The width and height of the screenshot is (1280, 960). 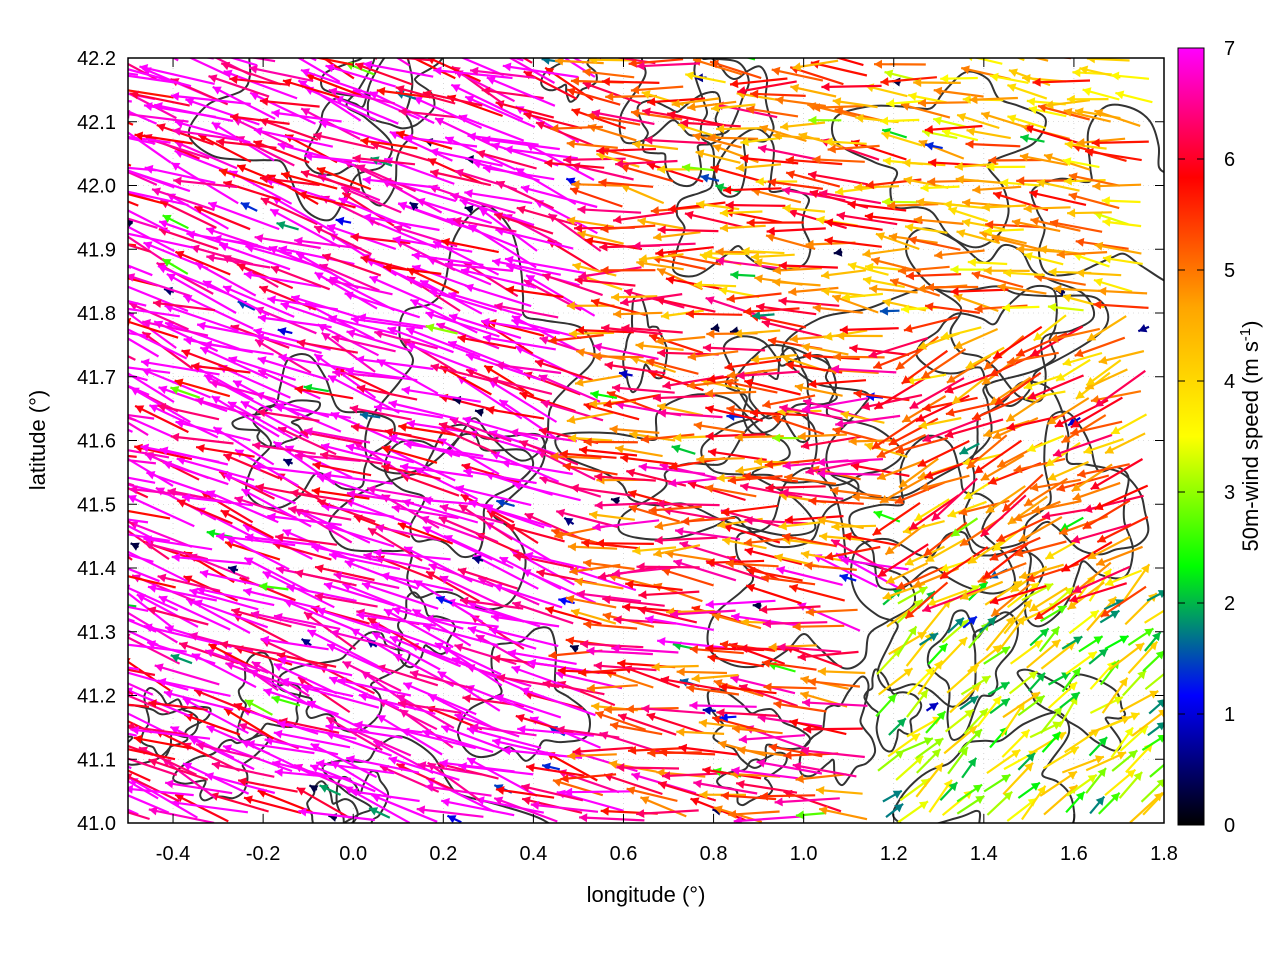 I want to click on terrain-contour-line, so click(x=1071, y=710).